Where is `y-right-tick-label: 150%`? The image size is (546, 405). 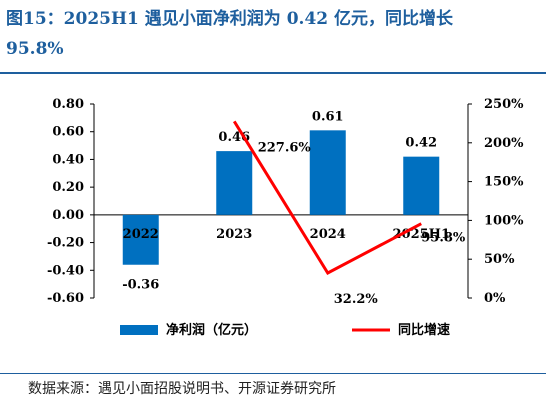 y-right-tick-label: 150% is located at coordinates (504, 182).